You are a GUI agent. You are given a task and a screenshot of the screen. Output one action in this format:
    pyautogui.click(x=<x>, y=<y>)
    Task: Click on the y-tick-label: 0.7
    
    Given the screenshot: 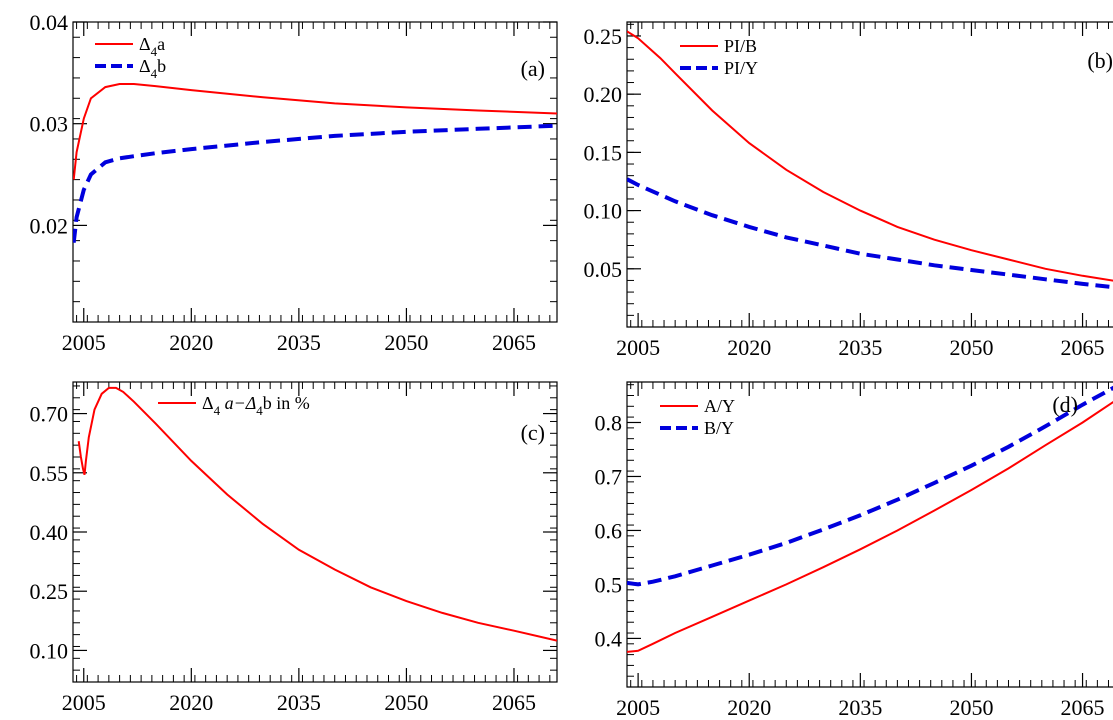 What is the action you would take?
    pyautogui.click(x=609, y=476)
    